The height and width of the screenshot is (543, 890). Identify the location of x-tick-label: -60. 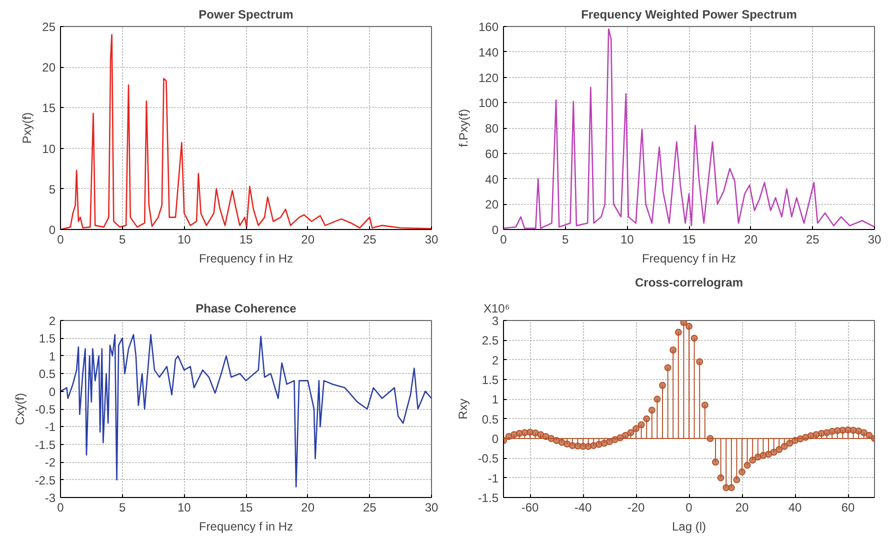
(530, 507).